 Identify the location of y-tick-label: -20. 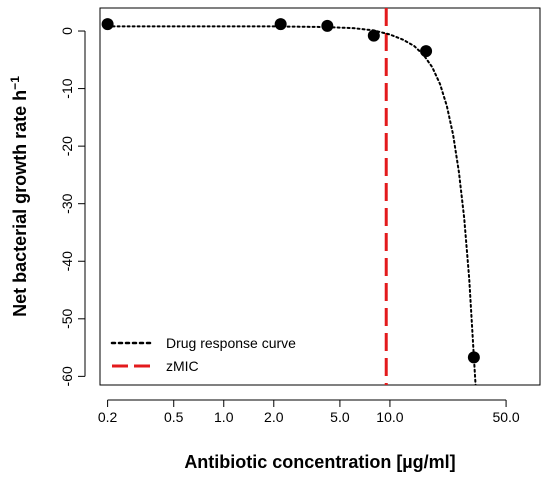
(67, 146).